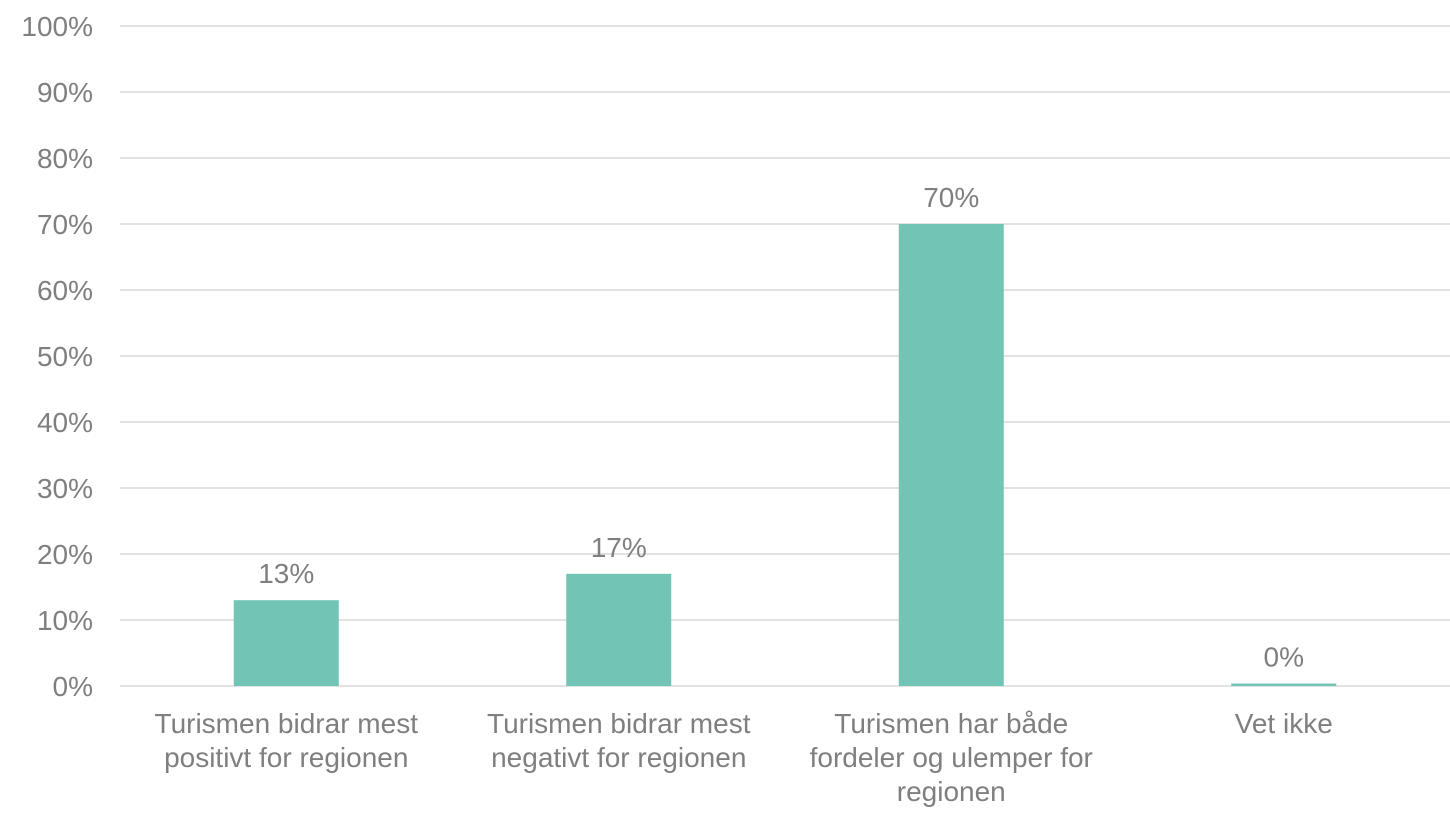  I want to click on category-label-line: regionen, so click(951, 791).